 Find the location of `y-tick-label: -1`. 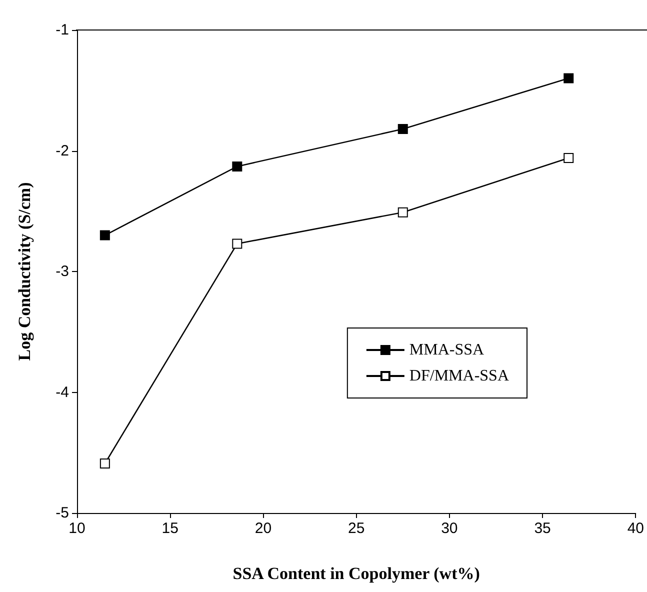

y-tick-label: -1 is located at coordinates (62, 30).